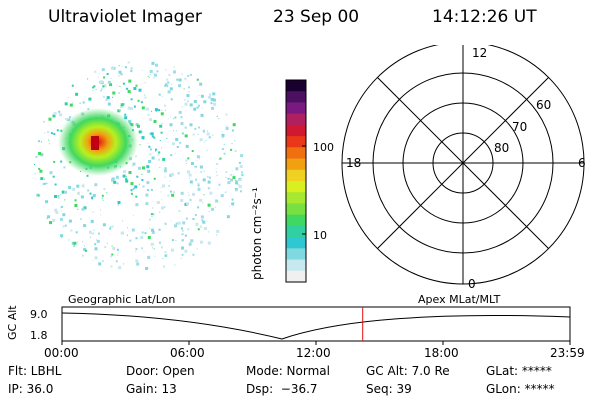 This screenshot has height=400, width=600. Describe the element at coordinates (316, 17) in the screenshot. I see `date-label: 23 Sep 00` at that location.